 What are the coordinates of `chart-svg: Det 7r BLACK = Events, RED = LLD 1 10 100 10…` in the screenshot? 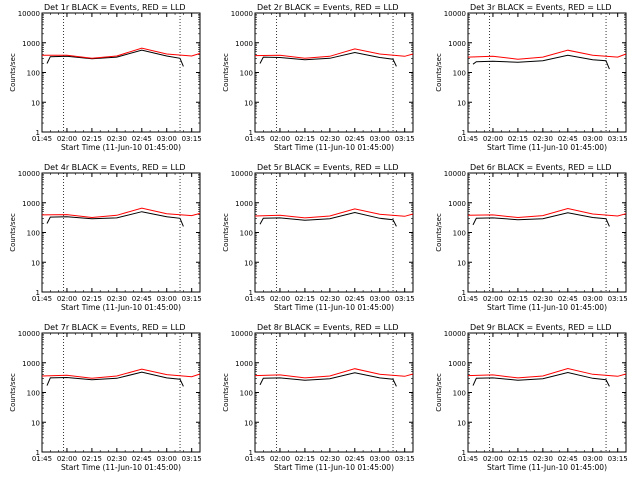 It's located at (105, 397).